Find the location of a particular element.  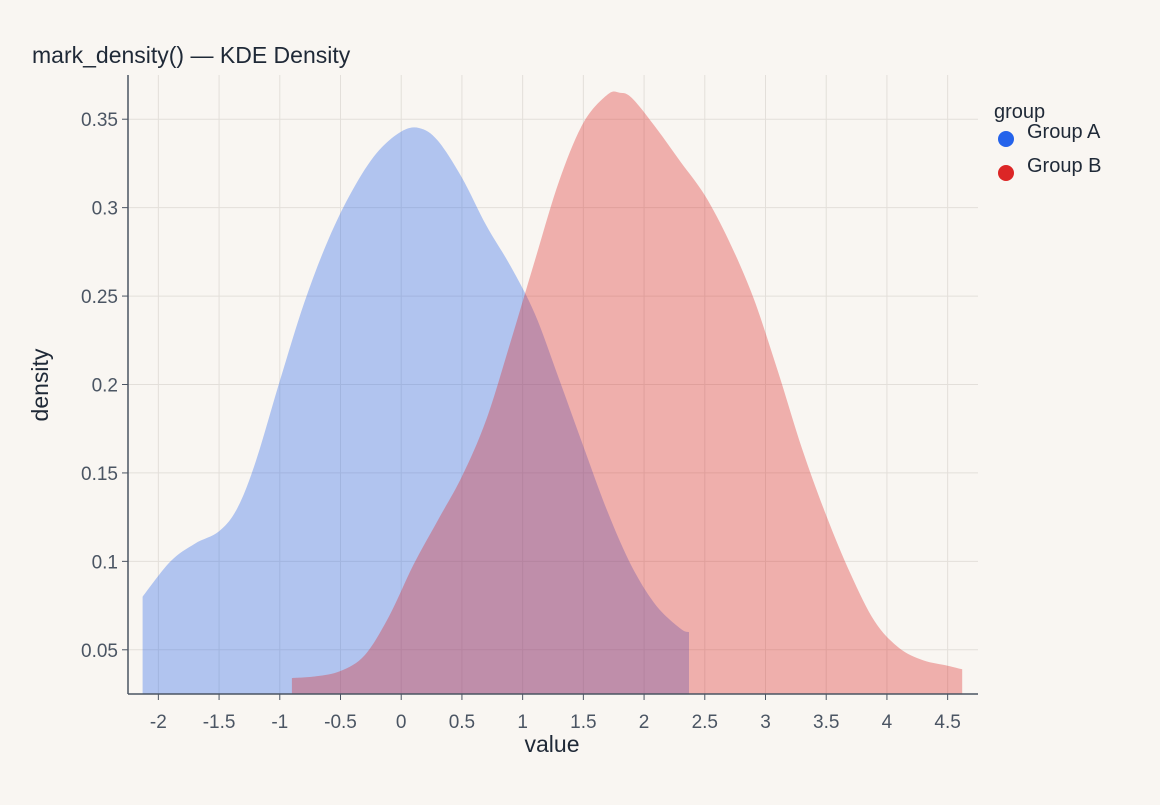

y-tick-label: 0.05 is located at coordinates (99, 651).